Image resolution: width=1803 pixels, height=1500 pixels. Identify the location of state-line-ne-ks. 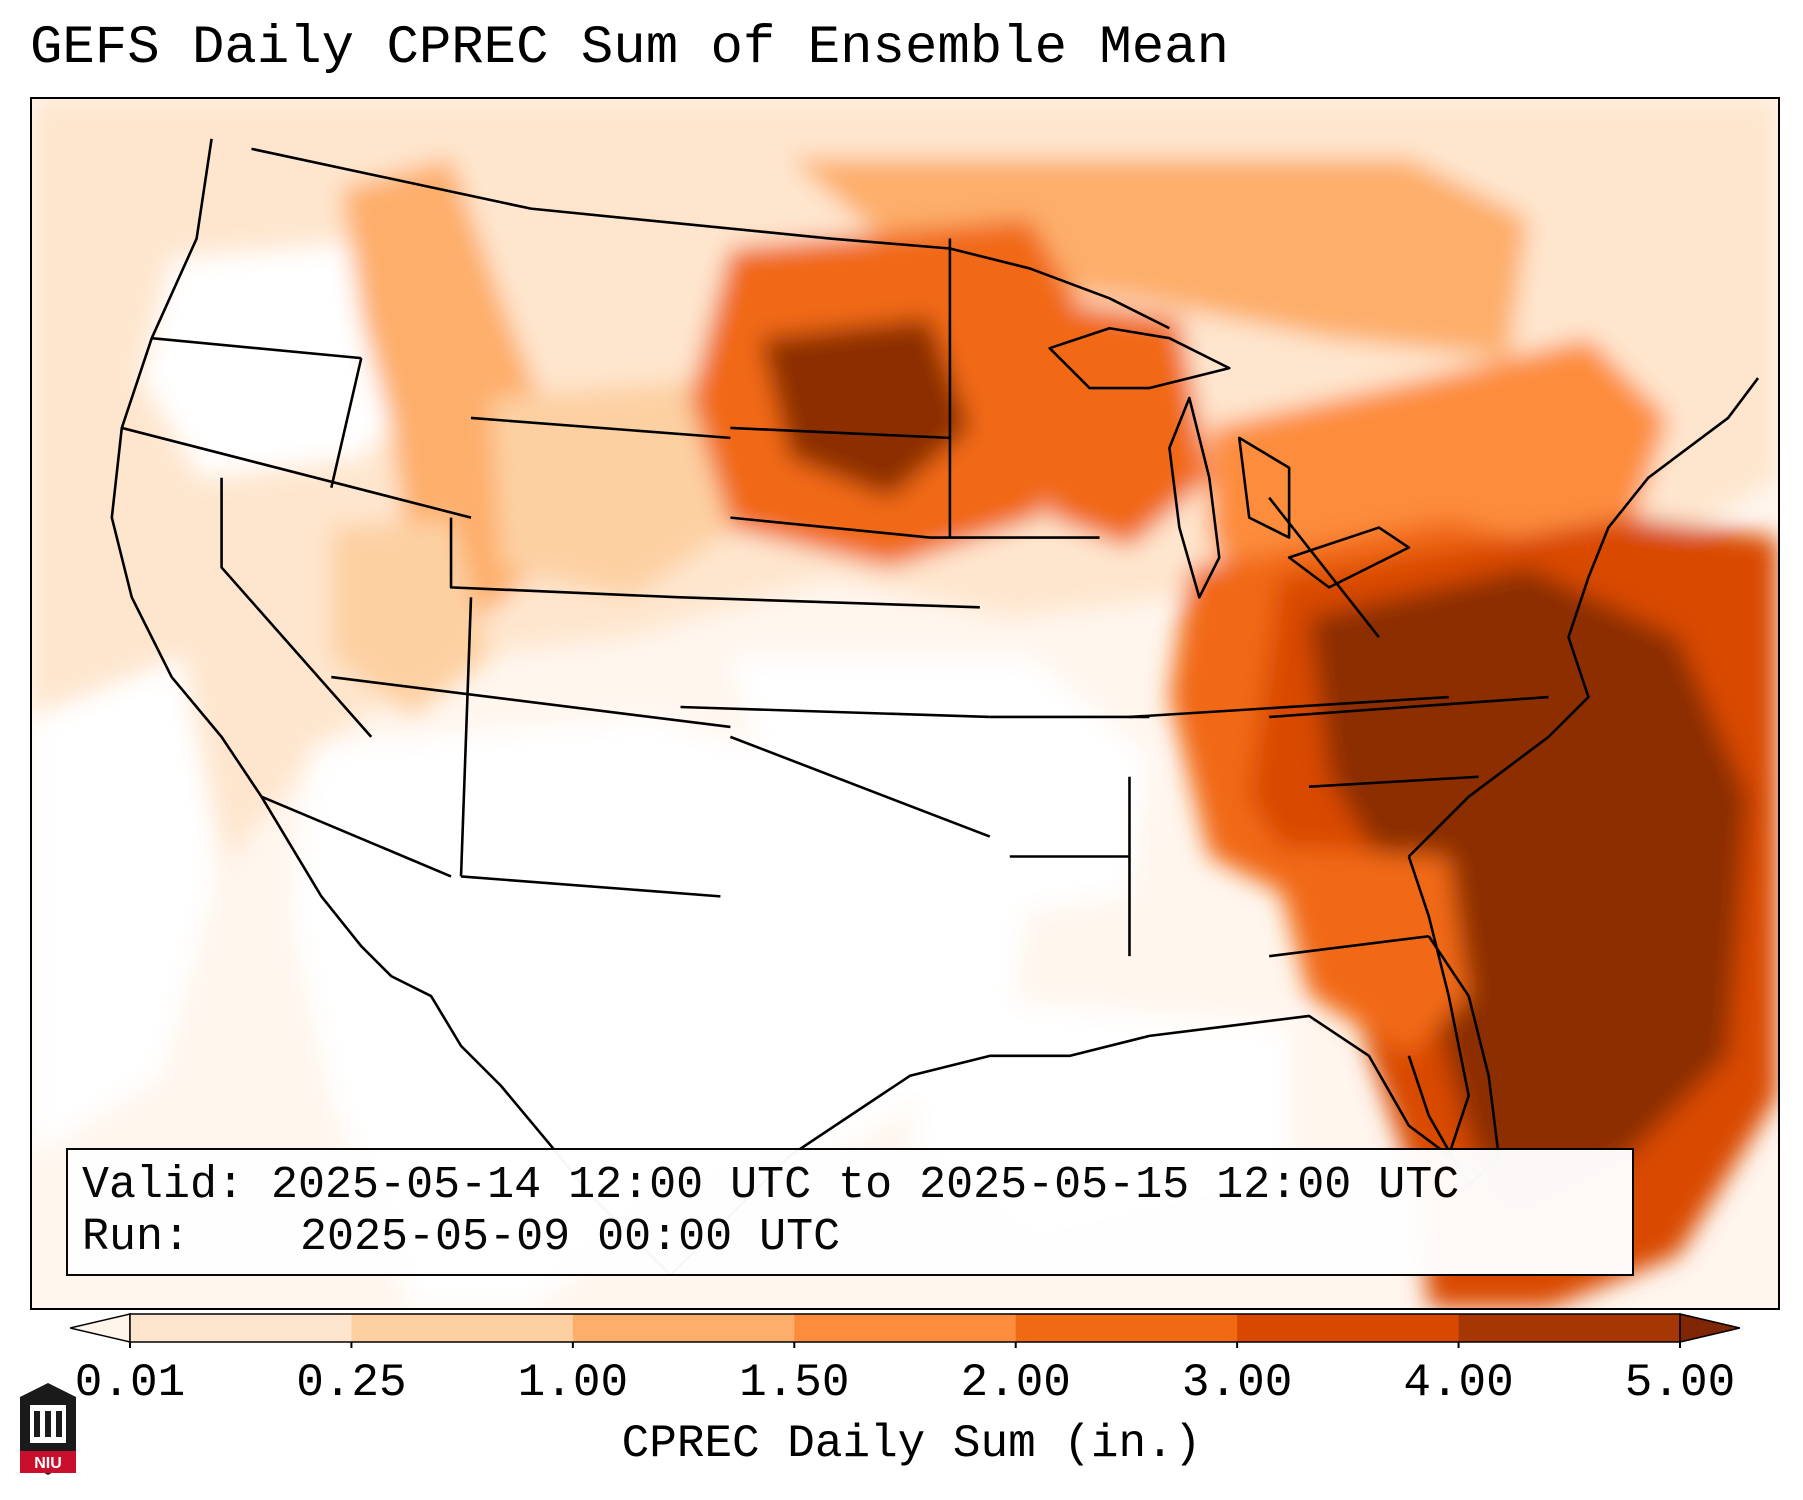
(830, 602).